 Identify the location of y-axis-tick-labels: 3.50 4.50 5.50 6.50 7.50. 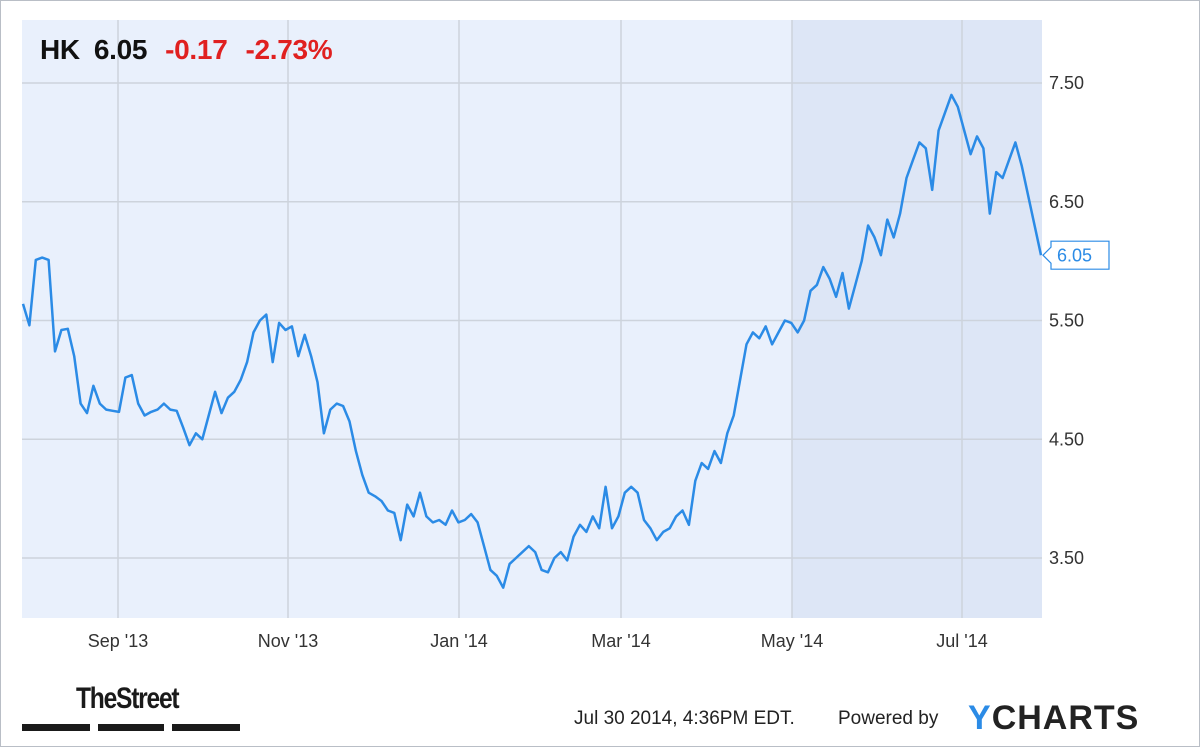
(1066, 320).